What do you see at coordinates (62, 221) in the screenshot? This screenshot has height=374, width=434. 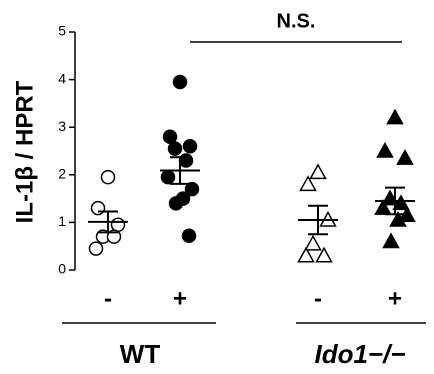 I see `y-tick-label: 1` at bounding box center [62, 221].